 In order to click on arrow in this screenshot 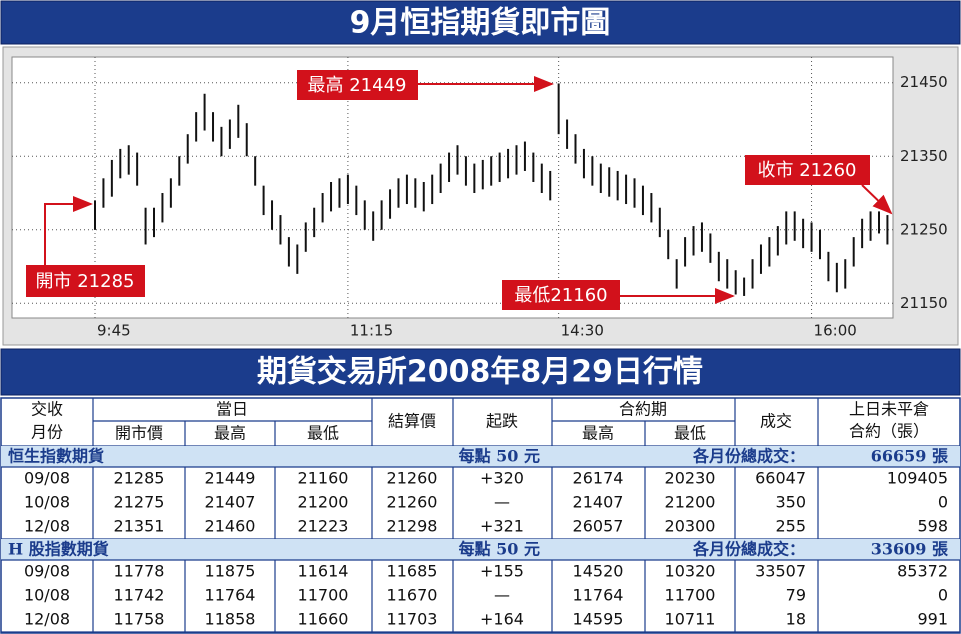, I will do `click(68, 230)`.